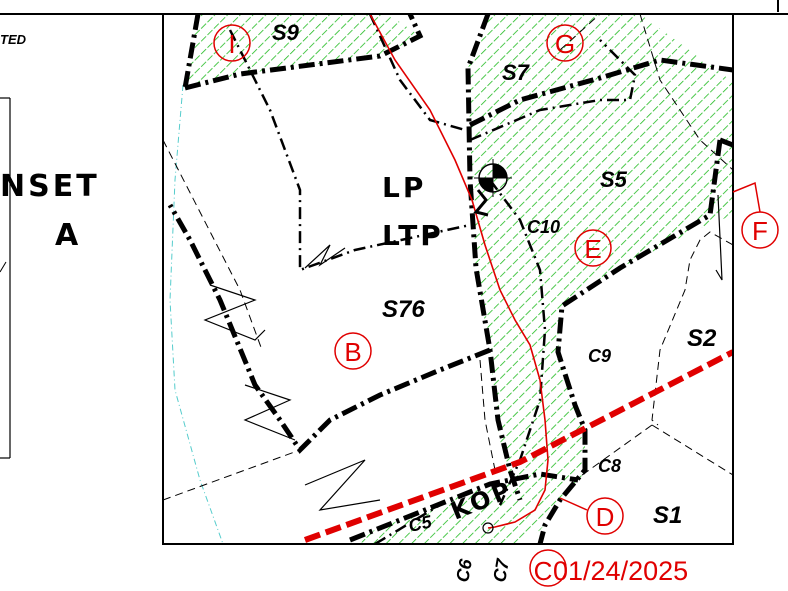 Image resolution: width=788 pixels, height=591 pixels. I want to click on svg-text: I, so click(231, 44).